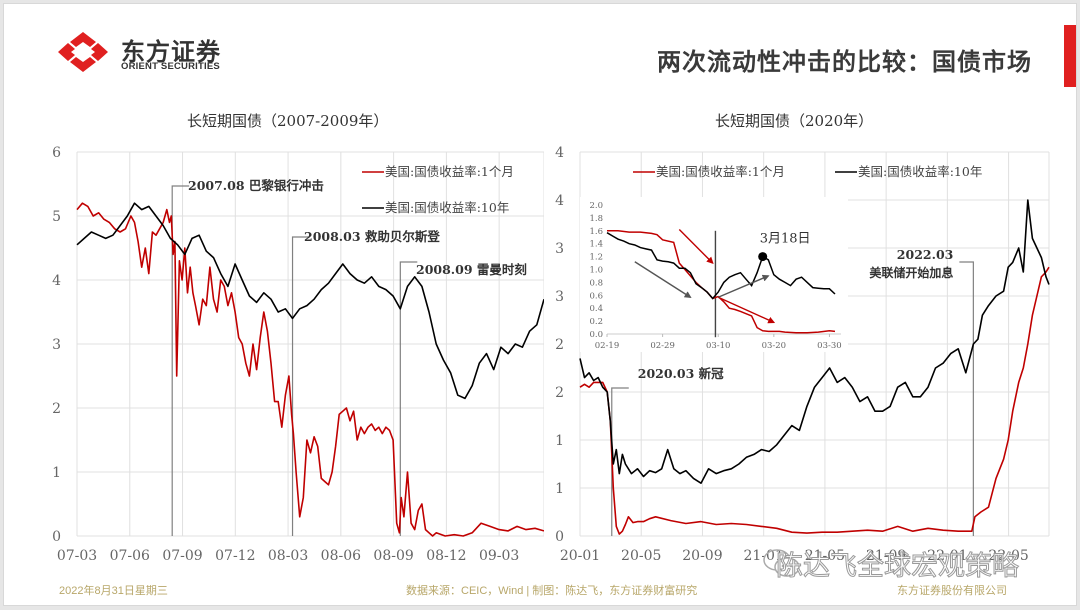 Image resolution: width=1080 pixels, height=610 pixels. Describe the element at coordinates (113, 591) in the screenshot. I see `footer-date: 2022年8月31日星期三` at that location.